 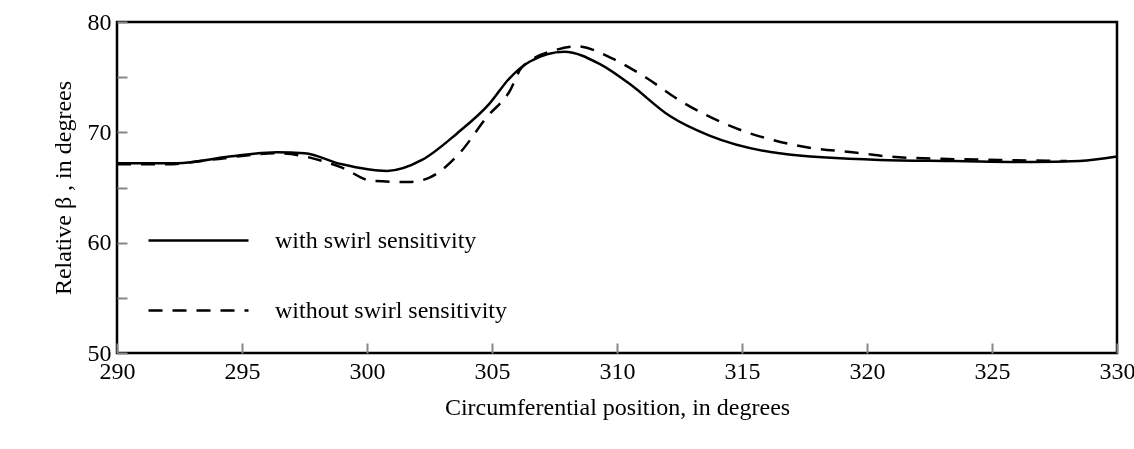 I want to click on y-tick-label: 70, so click(x=99, y=131).